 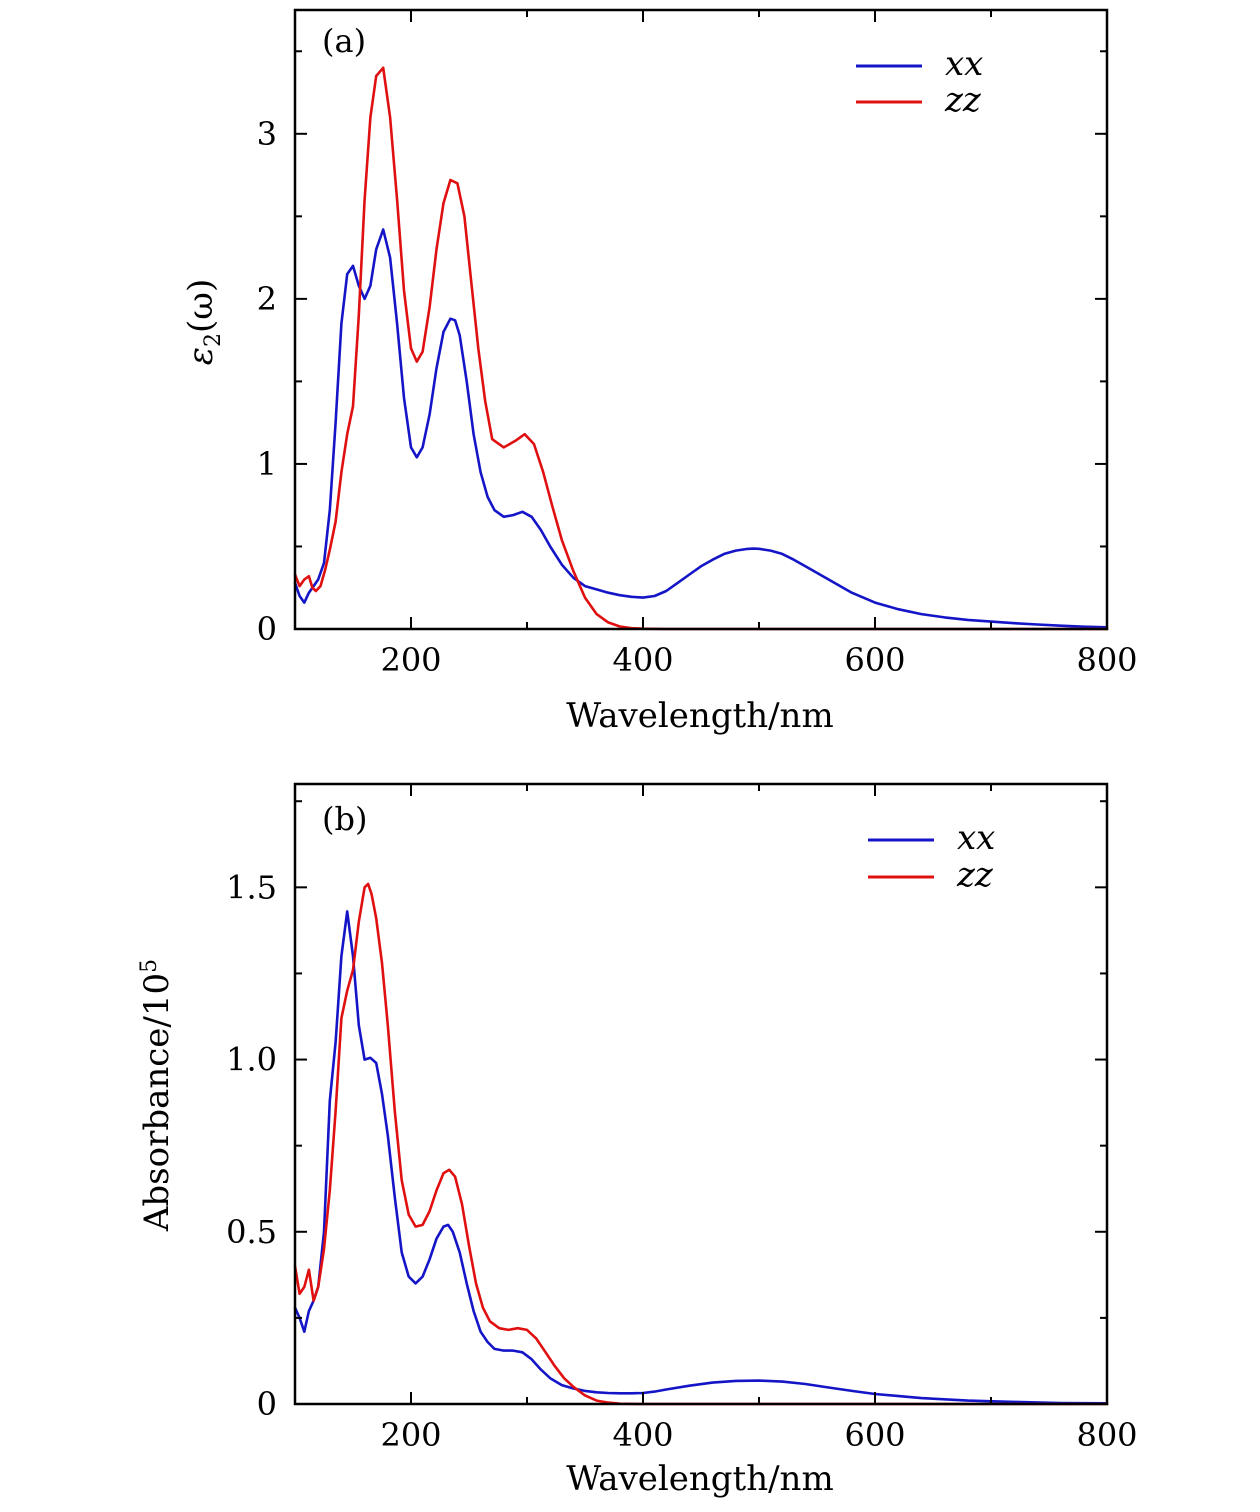 I want to click on panel-b-y-tick-label-1.5: 1.5, so click(x=251, y=887).